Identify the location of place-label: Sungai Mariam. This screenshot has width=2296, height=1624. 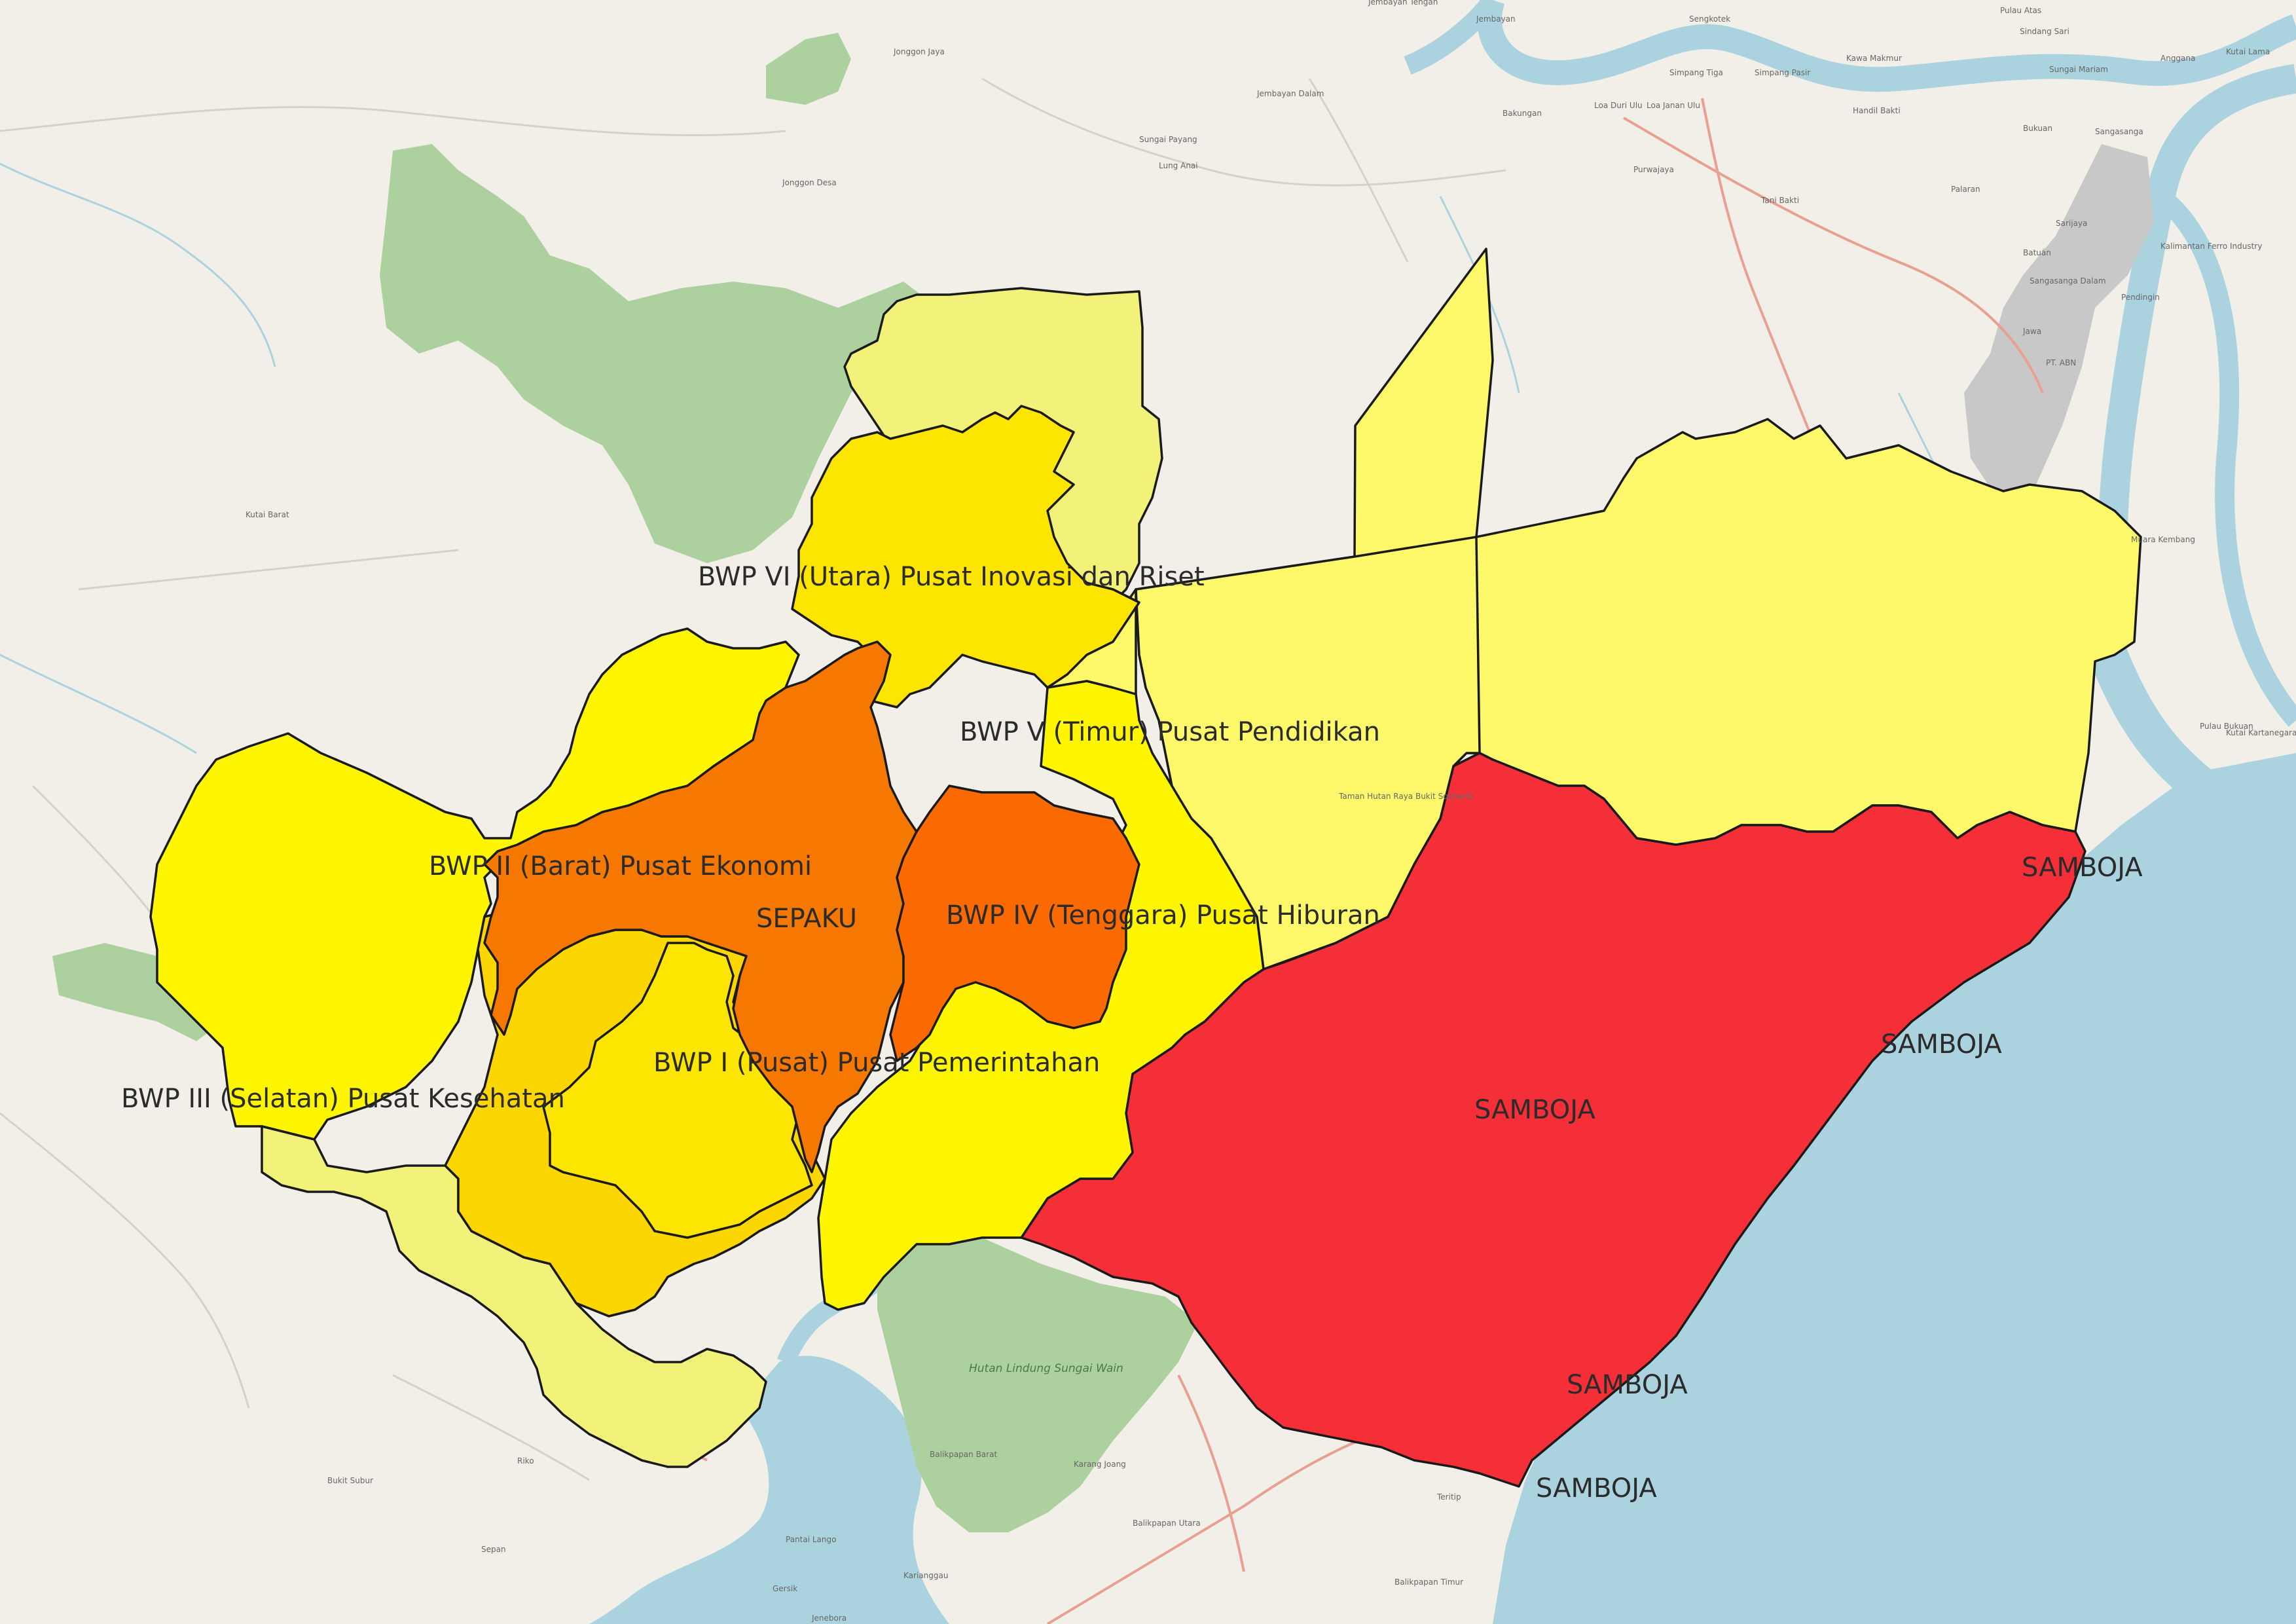
(2078, 69).